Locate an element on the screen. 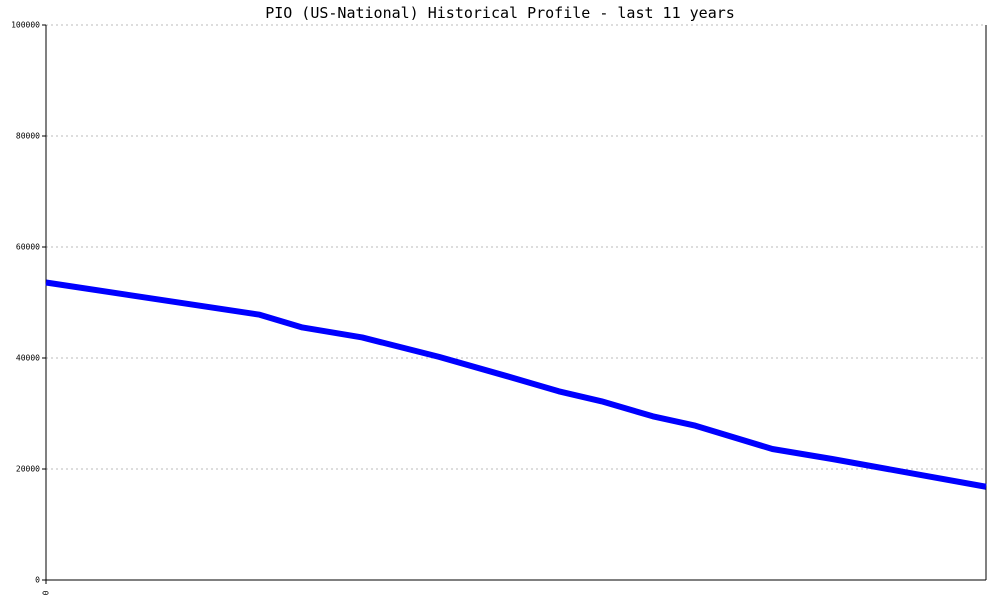  x-tick-label: 0 is located at coordinates (46, 592).